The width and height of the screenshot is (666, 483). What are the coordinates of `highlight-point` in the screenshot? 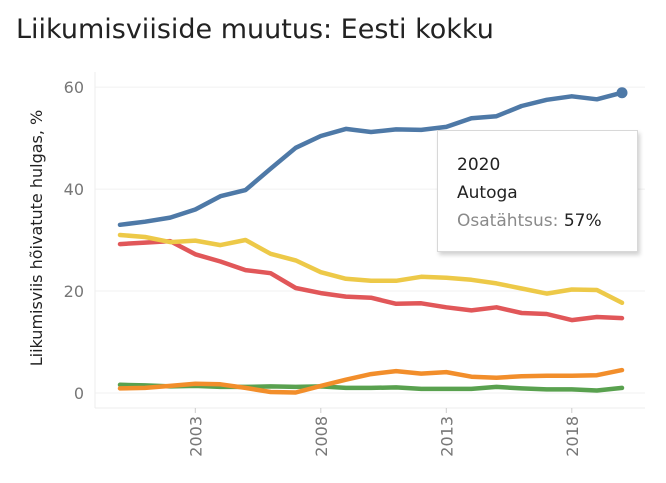 It's located at (622, 93).